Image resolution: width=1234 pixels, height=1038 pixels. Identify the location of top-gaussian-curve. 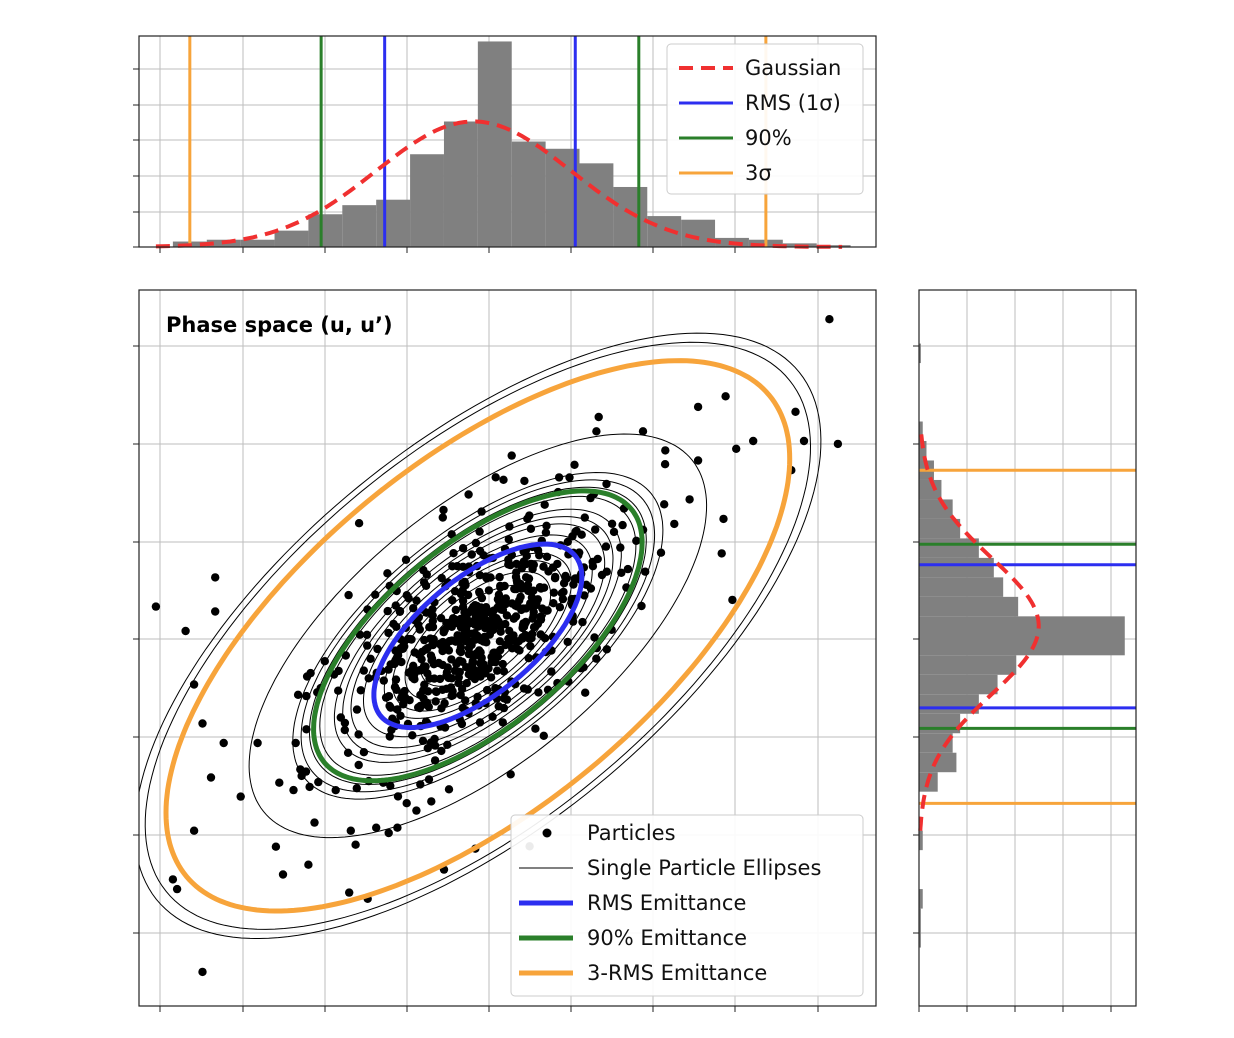
(499, 184).